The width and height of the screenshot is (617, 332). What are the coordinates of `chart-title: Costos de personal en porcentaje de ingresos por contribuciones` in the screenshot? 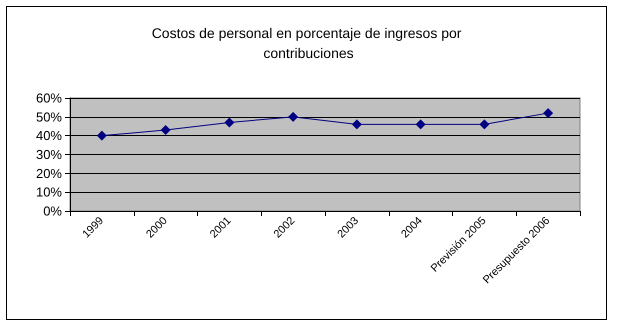 It's located at (309, 43).